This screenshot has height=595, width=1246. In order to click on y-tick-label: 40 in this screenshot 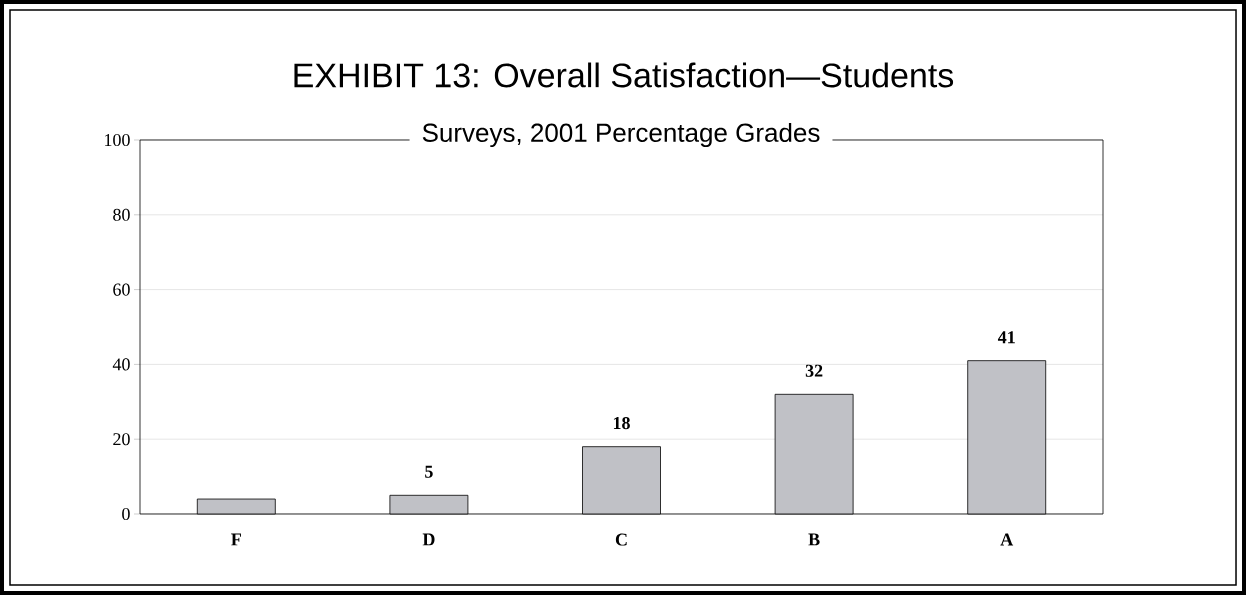, I will do `click(121, 364)`.